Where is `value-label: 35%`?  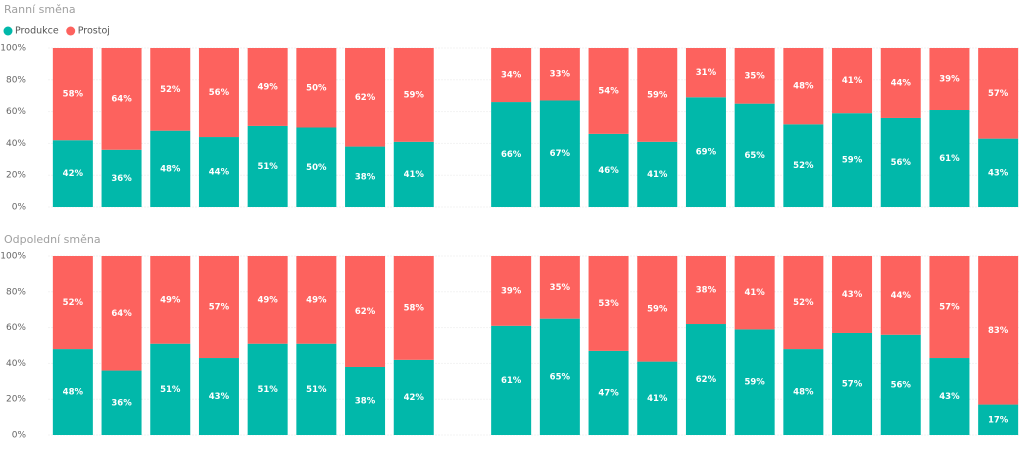
value-label: 35% is located at coordinates (754, 76).